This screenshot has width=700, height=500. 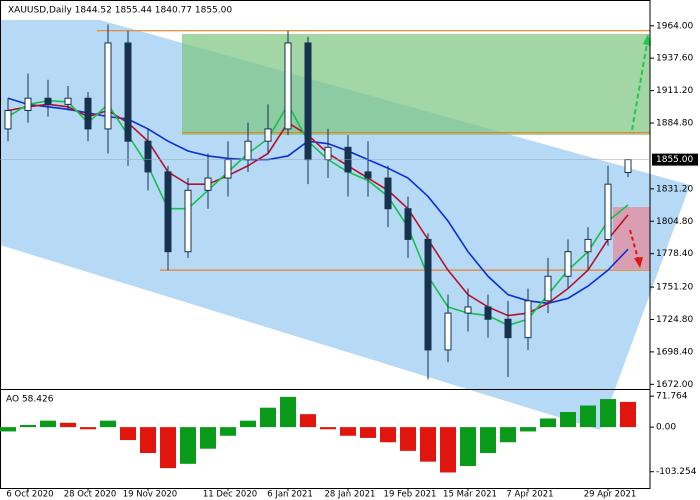 What do you see at coordinates (672, 397) in the screenshot?
I see `ao-tick-label: 71.764` at bounding box center [672, 397].